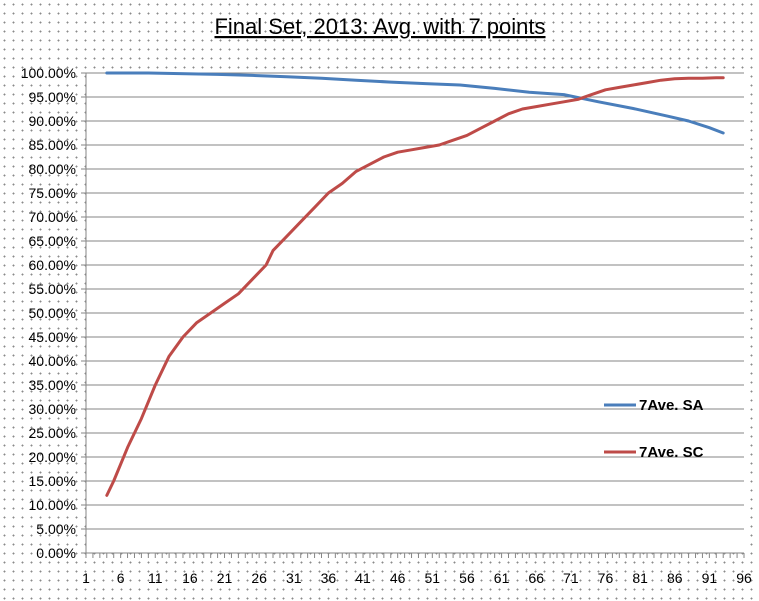  I want to click on y-tick-label: 5.00%, so click(56, 529).